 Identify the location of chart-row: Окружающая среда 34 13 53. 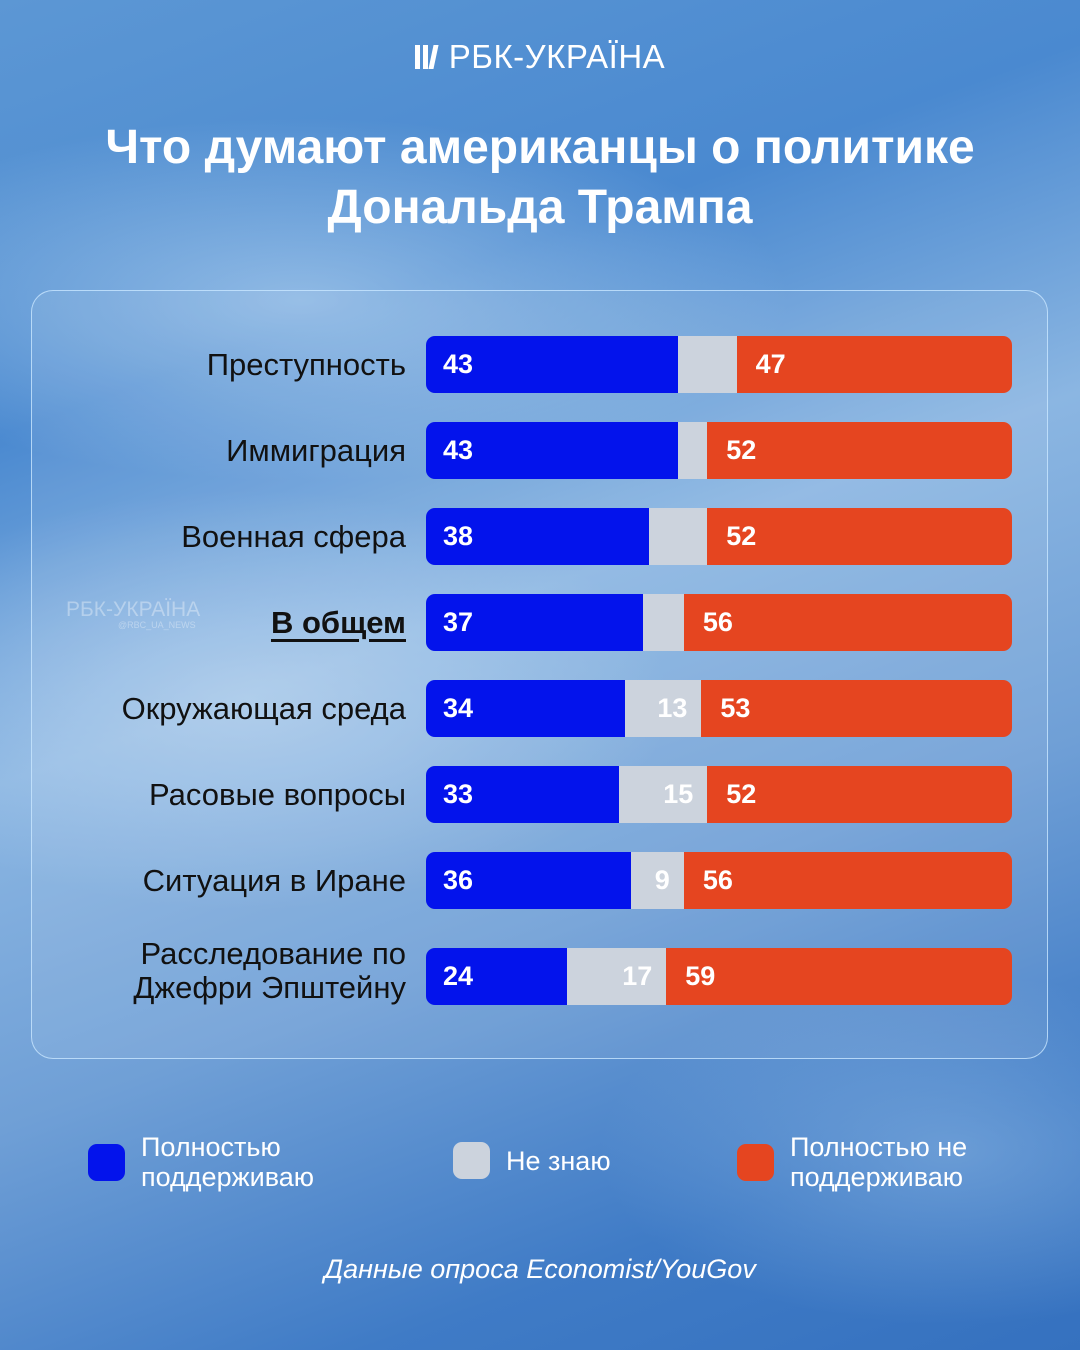
(540, 708).